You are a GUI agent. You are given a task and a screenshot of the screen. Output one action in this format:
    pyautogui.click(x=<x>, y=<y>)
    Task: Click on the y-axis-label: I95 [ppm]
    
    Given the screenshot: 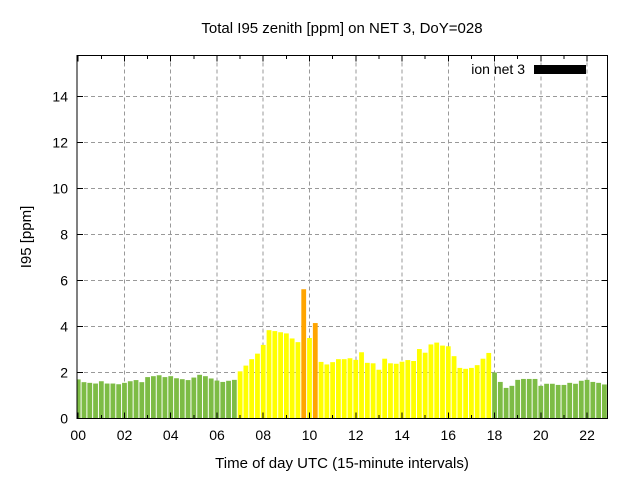 What is the action you would take?
    pyautogui.click(x=26, y=237)
    